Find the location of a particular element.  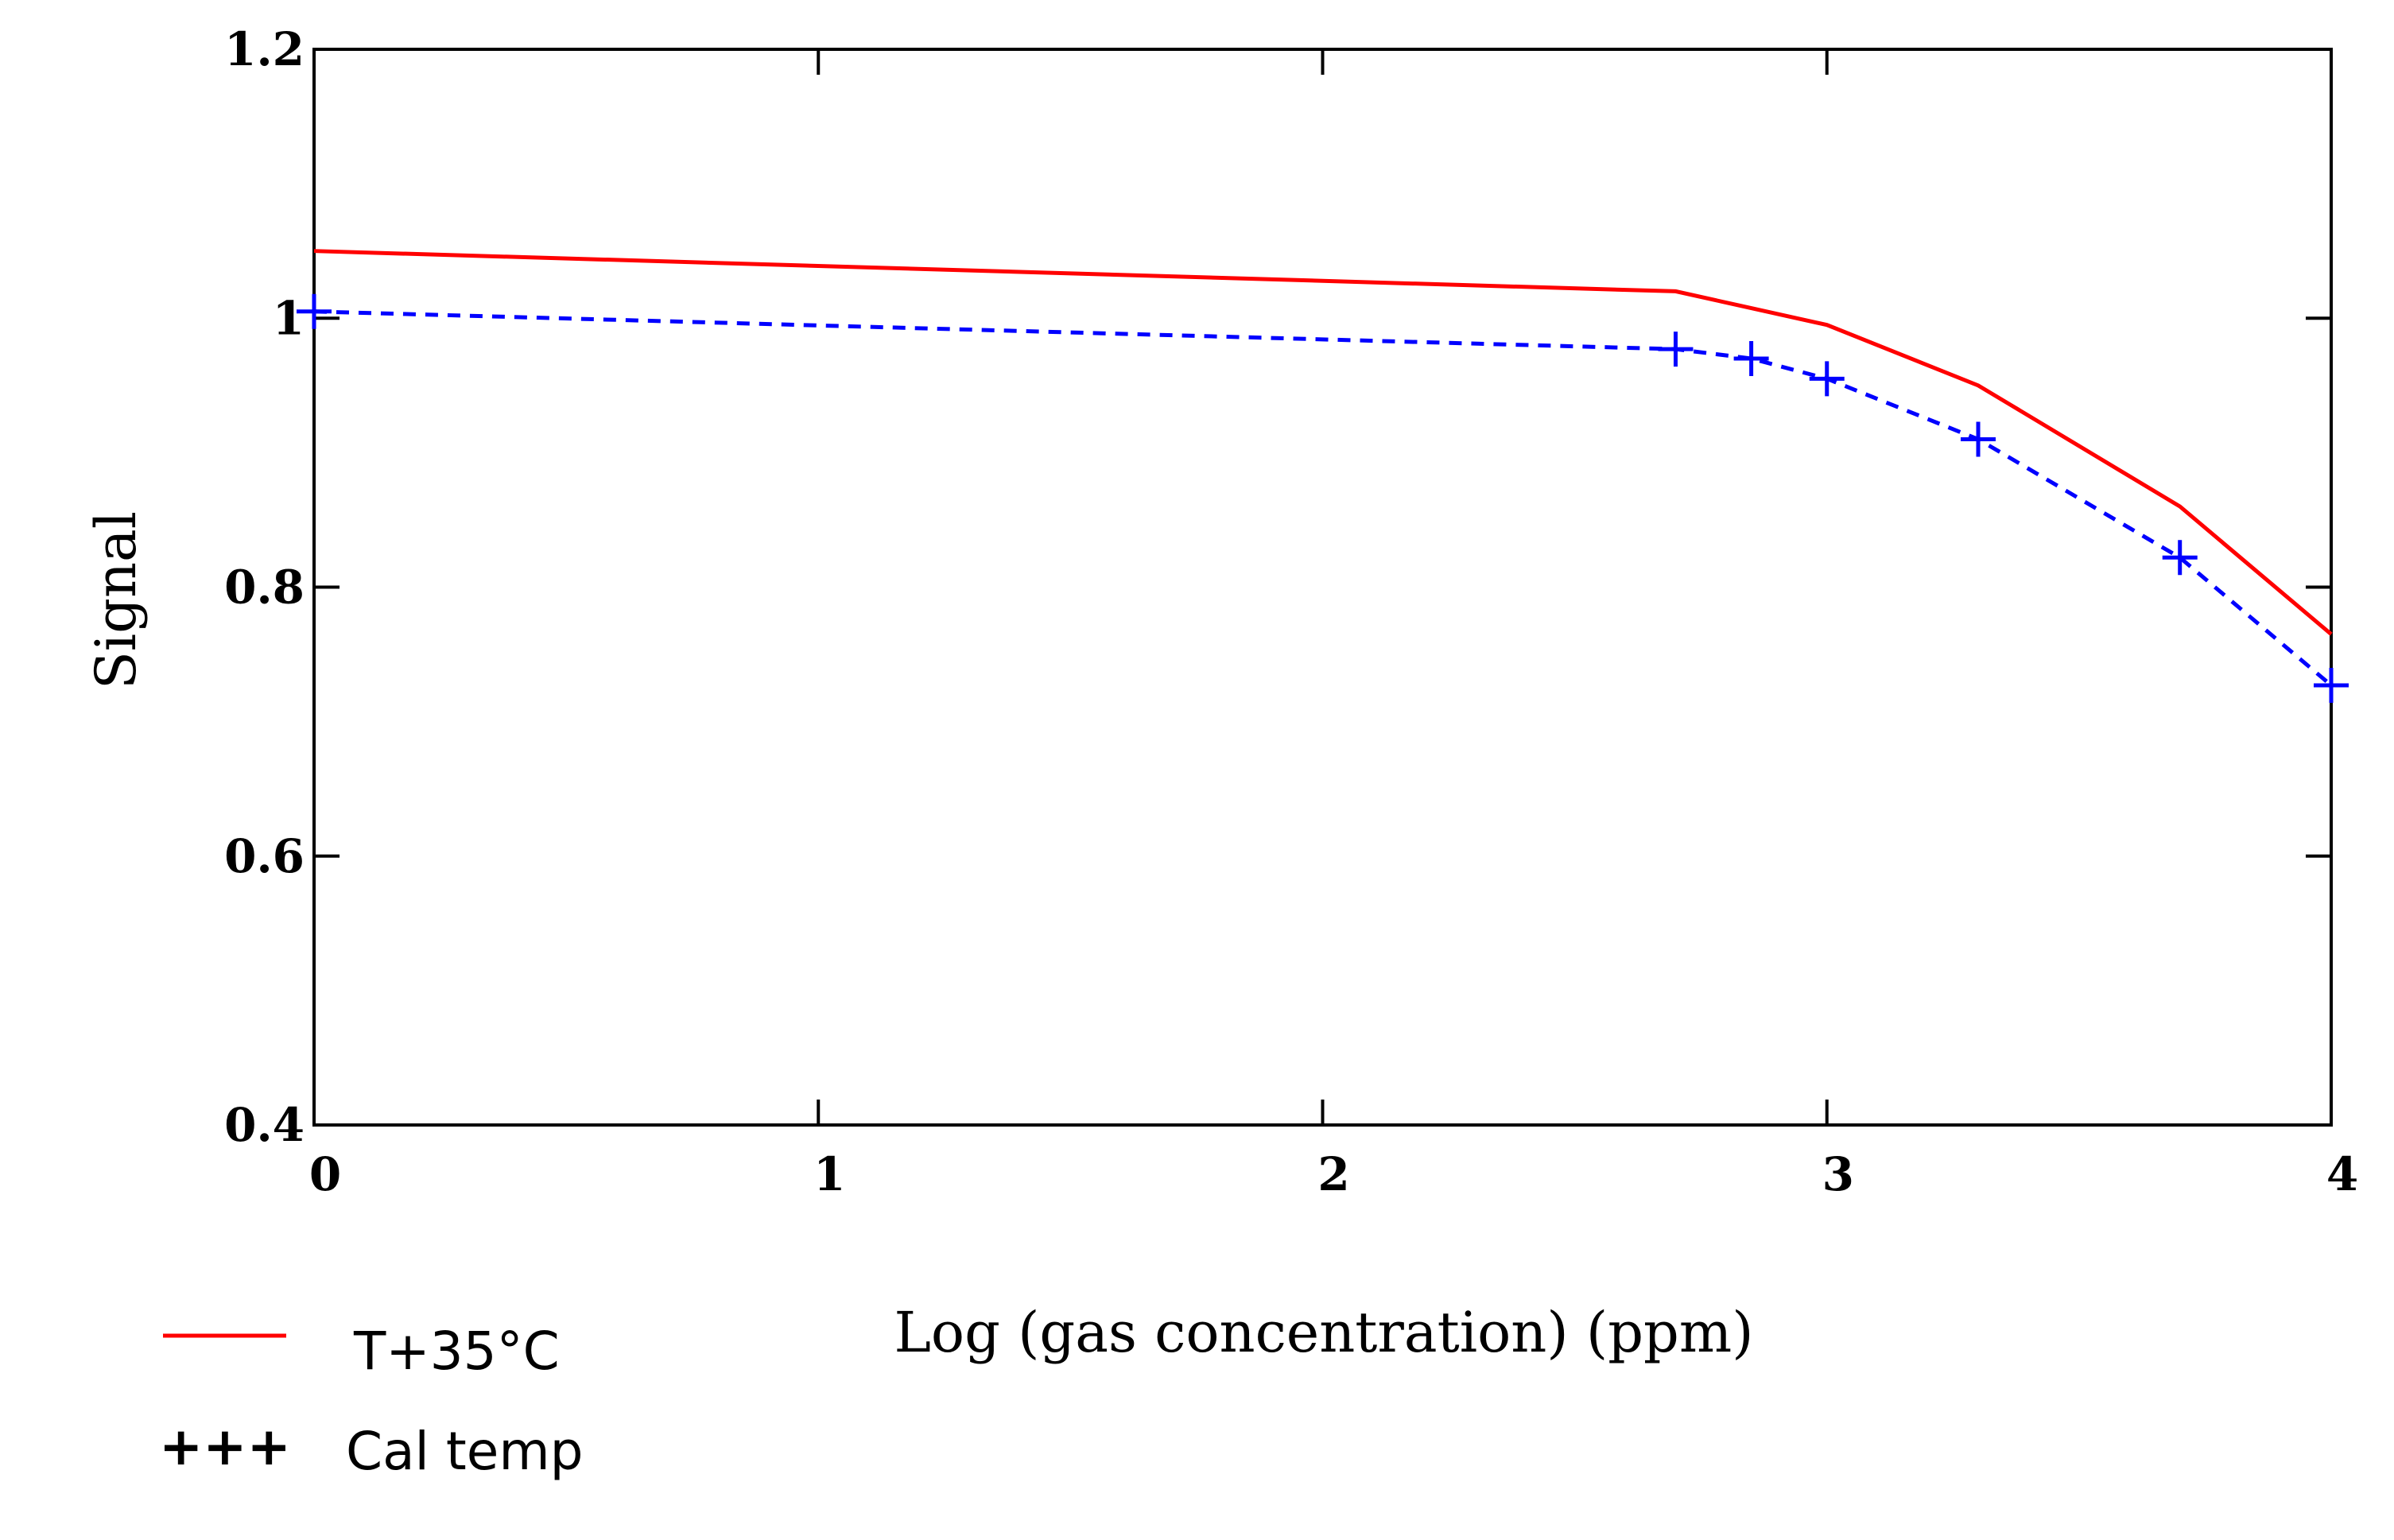

y-axis-tick-labels: 0.4 0.6 0.8 1 1.2 is located at coordinates (264, 587).